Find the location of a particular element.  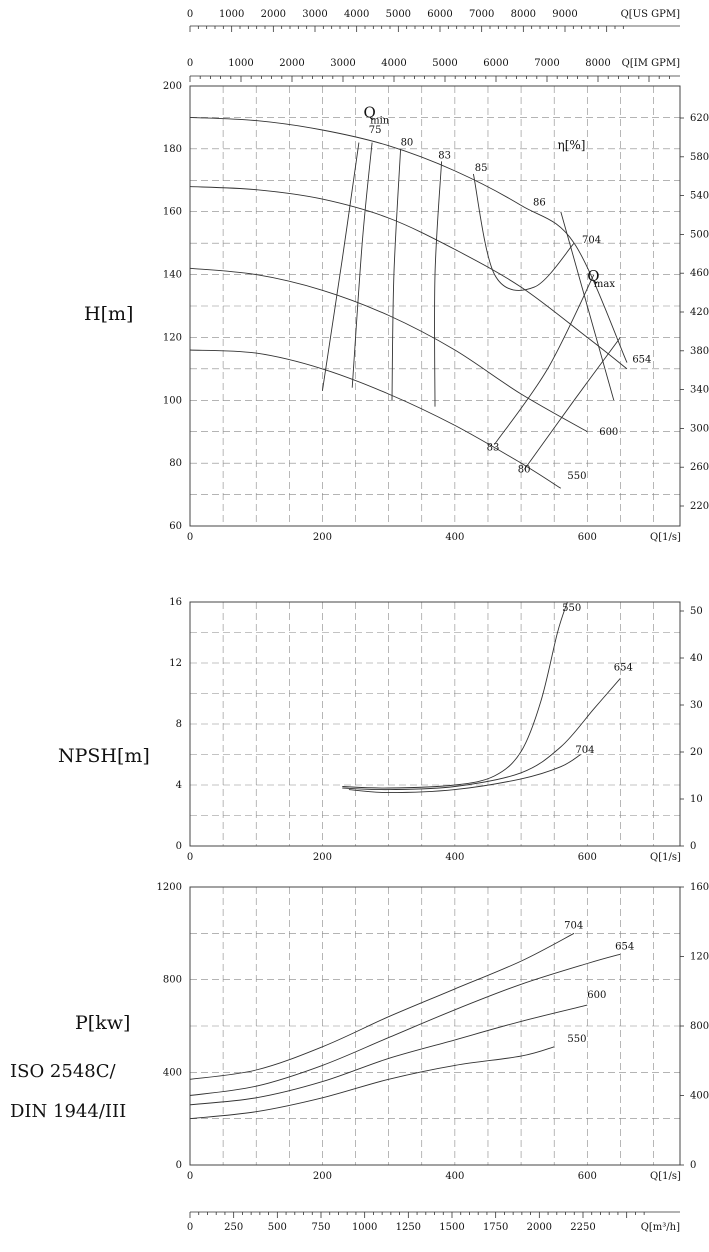

npsh-axis-label: NPSH[m] is located at coordinates (104, 756).